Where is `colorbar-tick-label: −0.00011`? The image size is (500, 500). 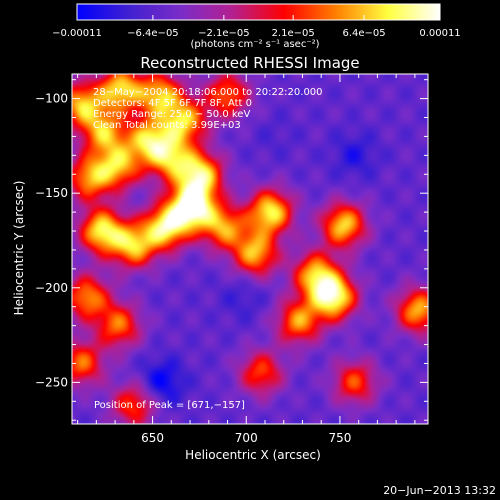
colorbar-tick-label: −0.00011 is located at coordinates (77, 33).